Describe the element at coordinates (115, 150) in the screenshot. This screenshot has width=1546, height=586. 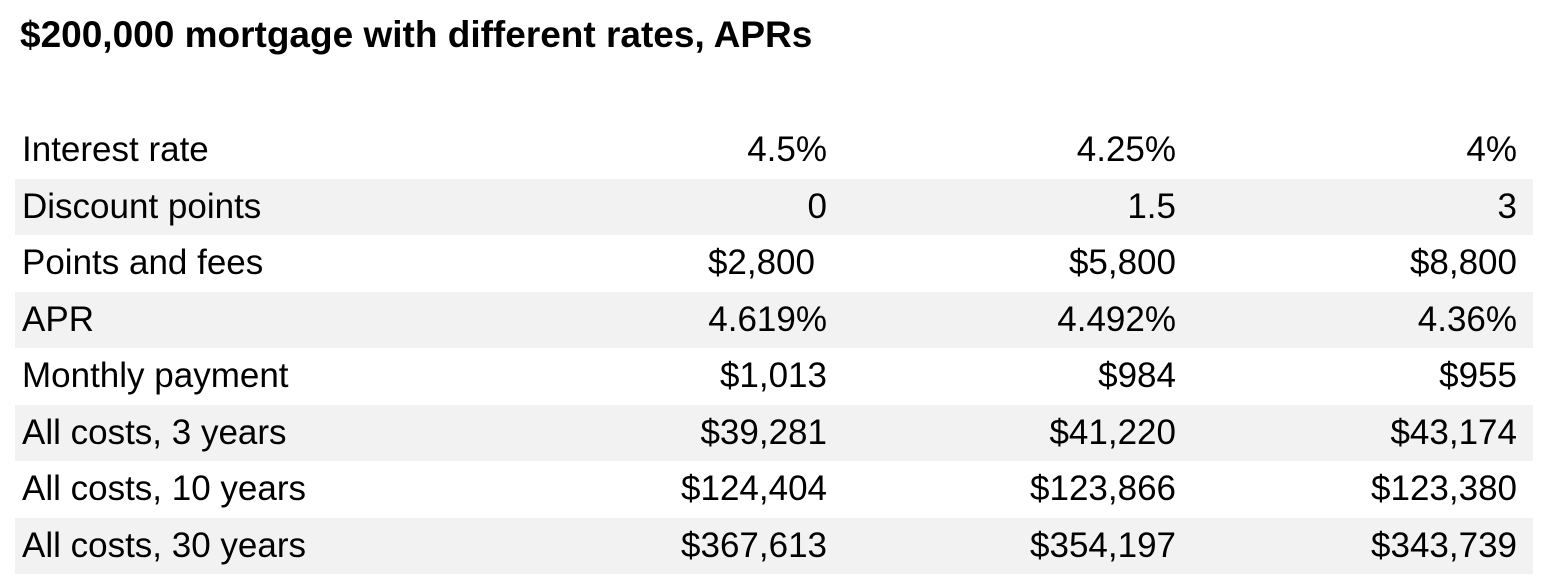
I see `row-label: Interest rate` at that location.